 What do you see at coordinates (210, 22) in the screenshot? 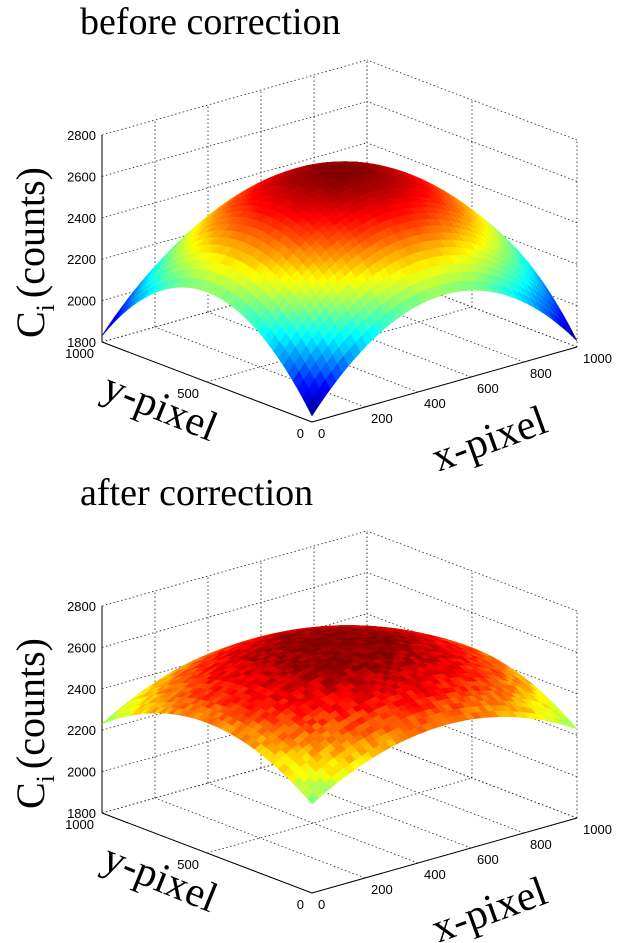
I see `chart-title: before correction` at bounding box center [210, 22].